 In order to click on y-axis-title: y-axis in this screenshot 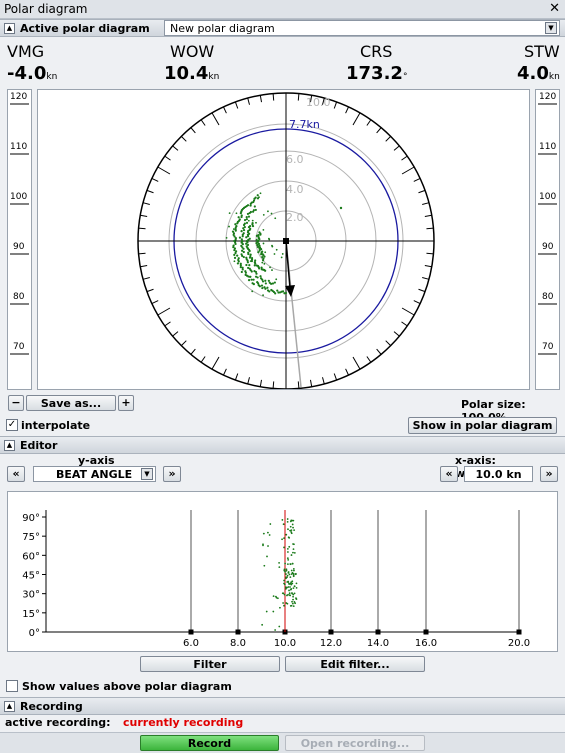, I will do `click(96, 460)`.